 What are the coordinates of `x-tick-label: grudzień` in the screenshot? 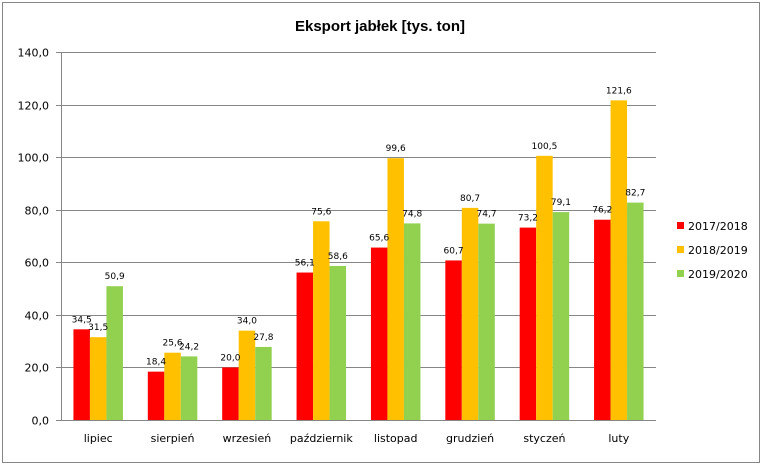 It's located at (470, 438).